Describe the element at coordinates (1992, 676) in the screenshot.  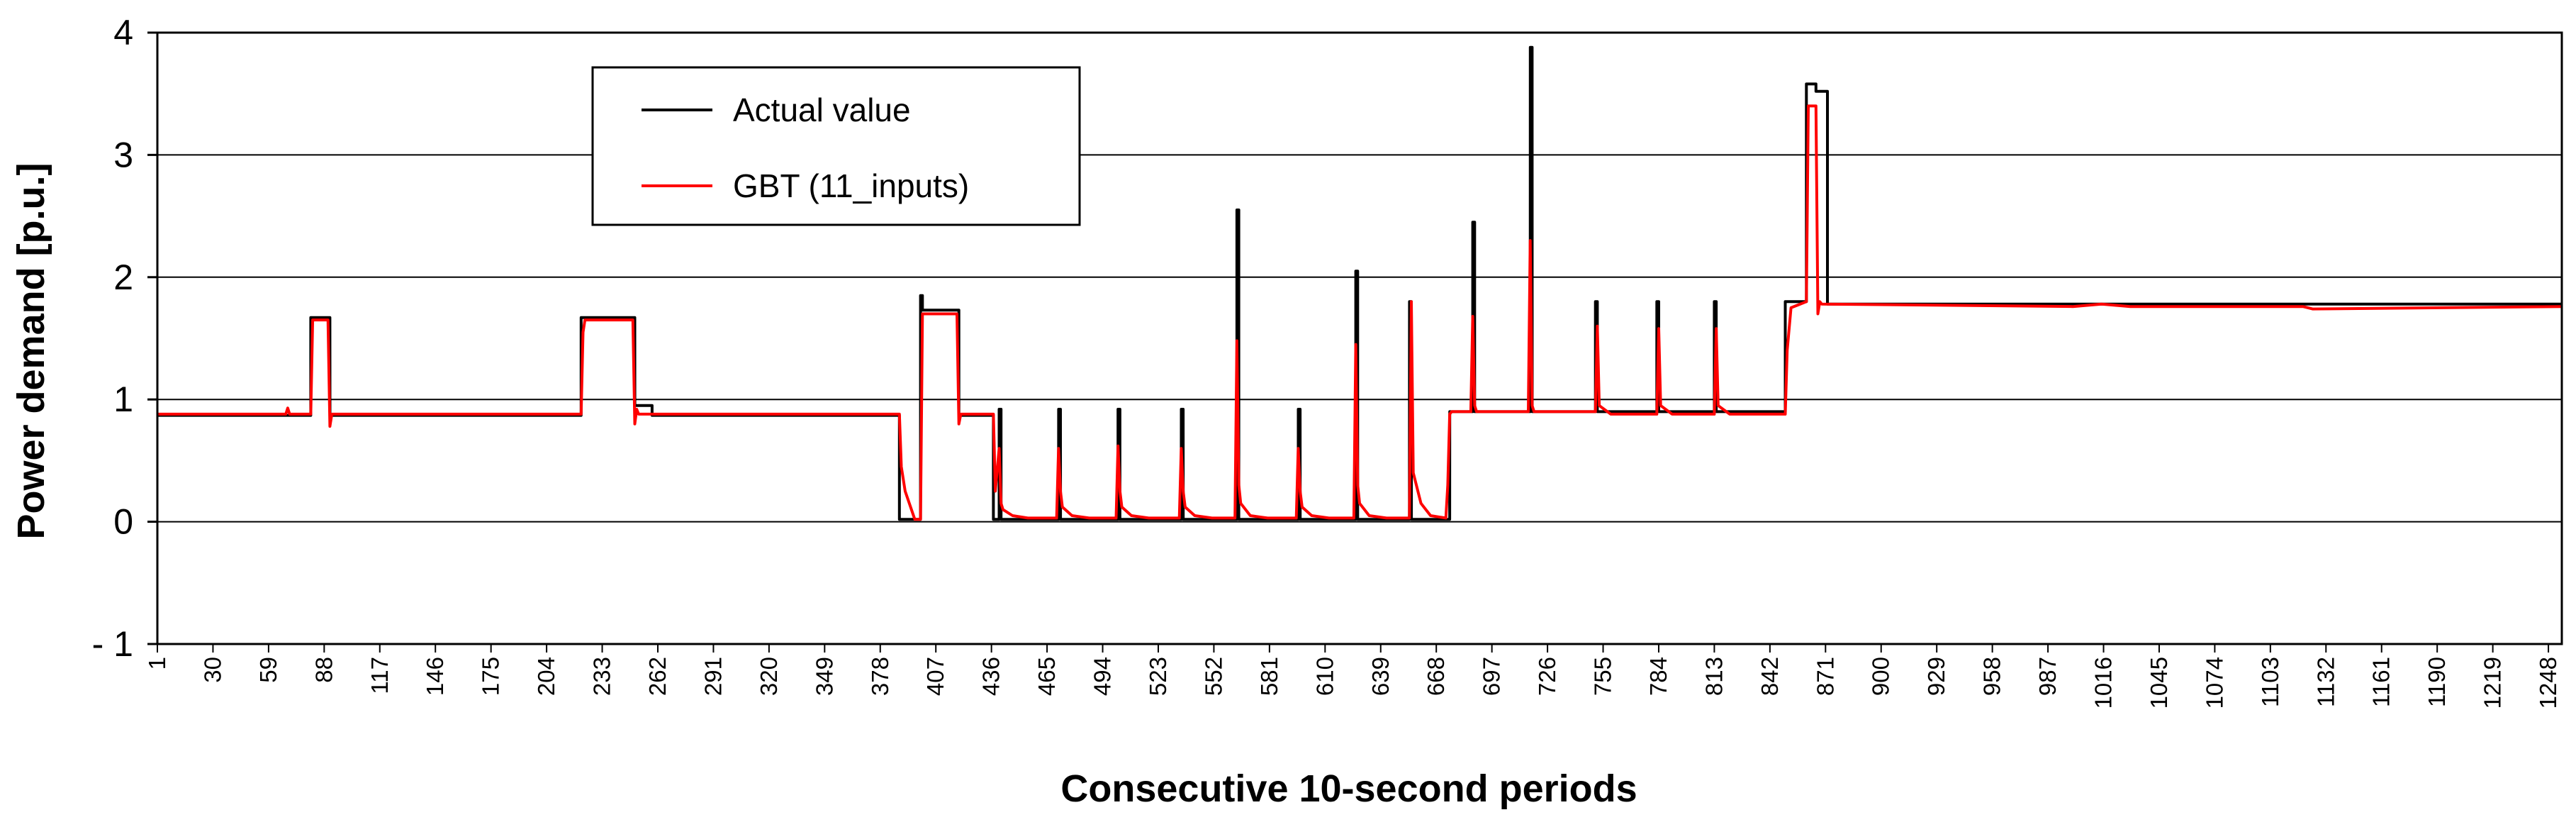
I see `x-tick-label: 958` at that location.